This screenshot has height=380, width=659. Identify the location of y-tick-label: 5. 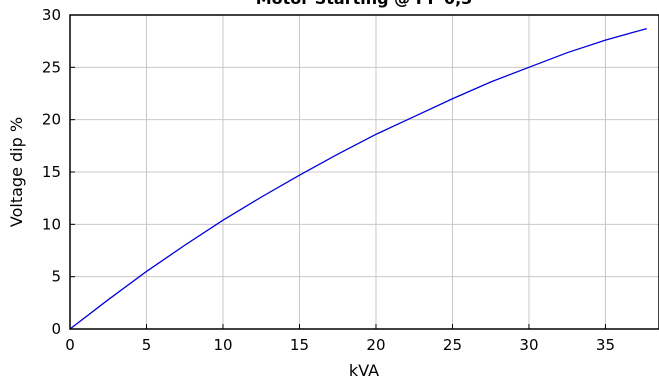
(56, 277).